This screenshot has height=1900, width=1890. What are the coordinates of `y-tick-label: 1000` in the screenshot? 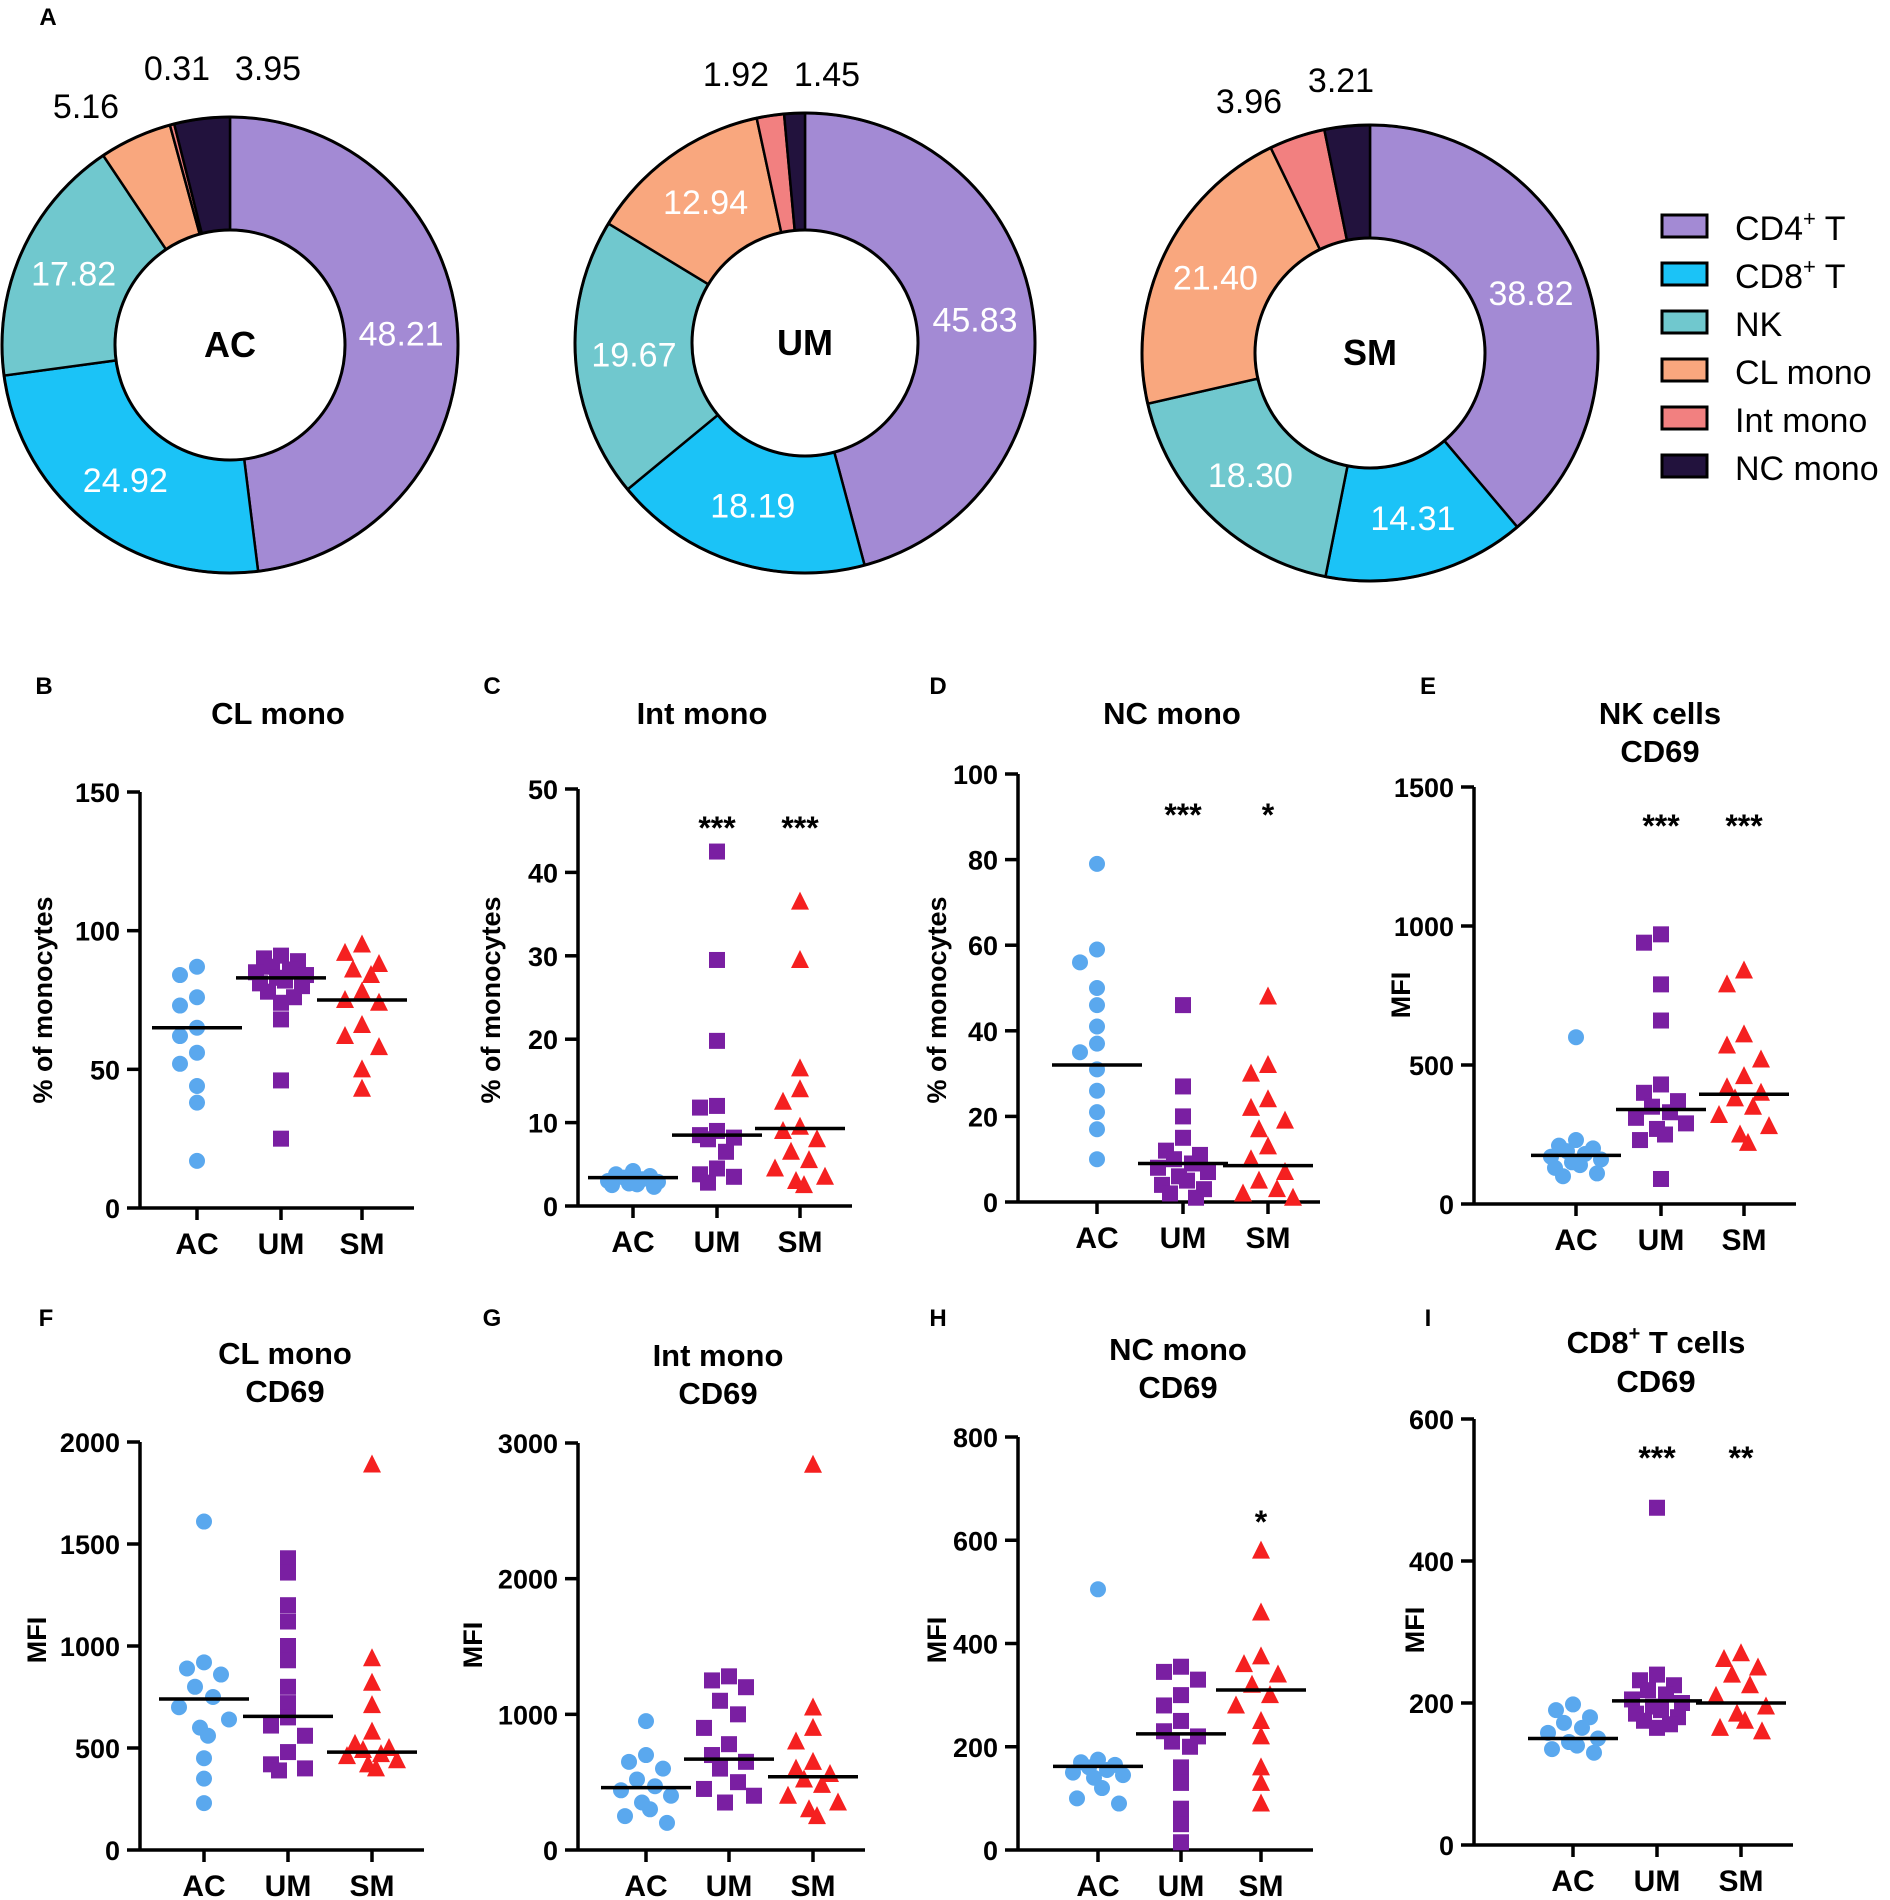 It's located at (90, 1647).